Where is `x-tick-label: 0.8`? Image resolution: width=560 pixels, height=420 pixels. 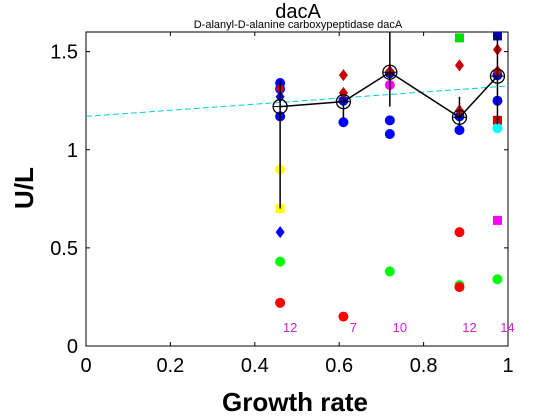 x-tick-label: 0.8 is located at coordinates (424, 366).